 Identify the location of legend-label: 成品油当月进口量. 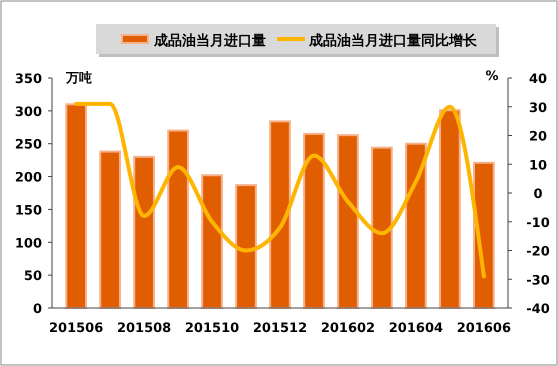
(209, 41).